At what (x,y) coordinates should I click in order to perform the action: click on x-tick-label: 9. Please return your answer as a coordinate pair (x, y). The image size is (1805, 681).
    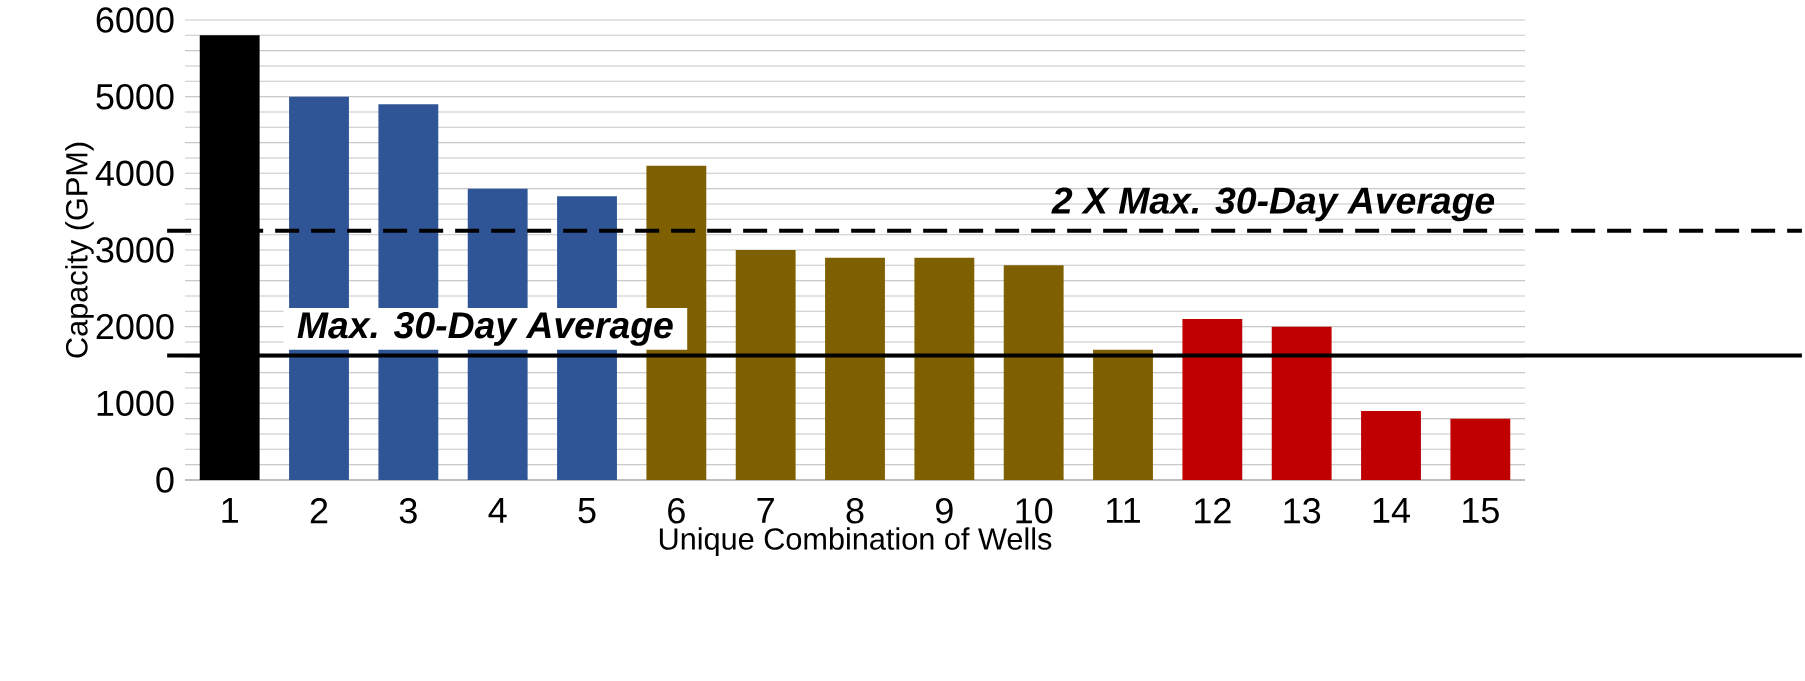
    Looking at the image, I should click on (944, 511).